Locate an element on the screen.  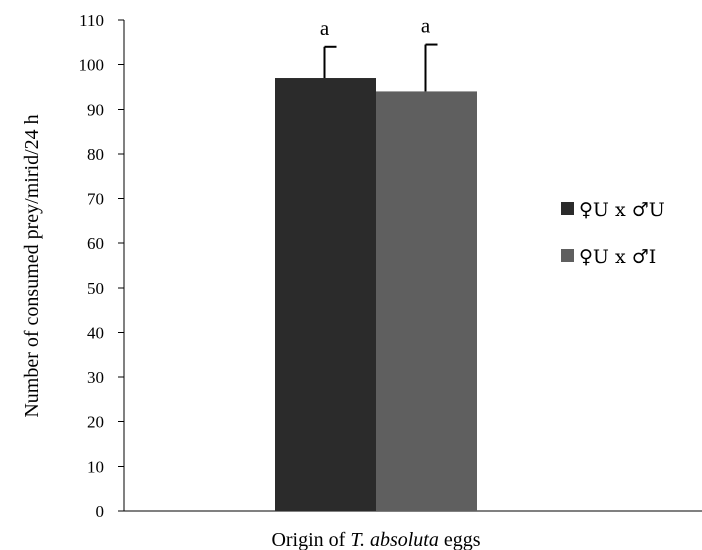
y-tick-label: 20 is located at coordinates (95, 422).